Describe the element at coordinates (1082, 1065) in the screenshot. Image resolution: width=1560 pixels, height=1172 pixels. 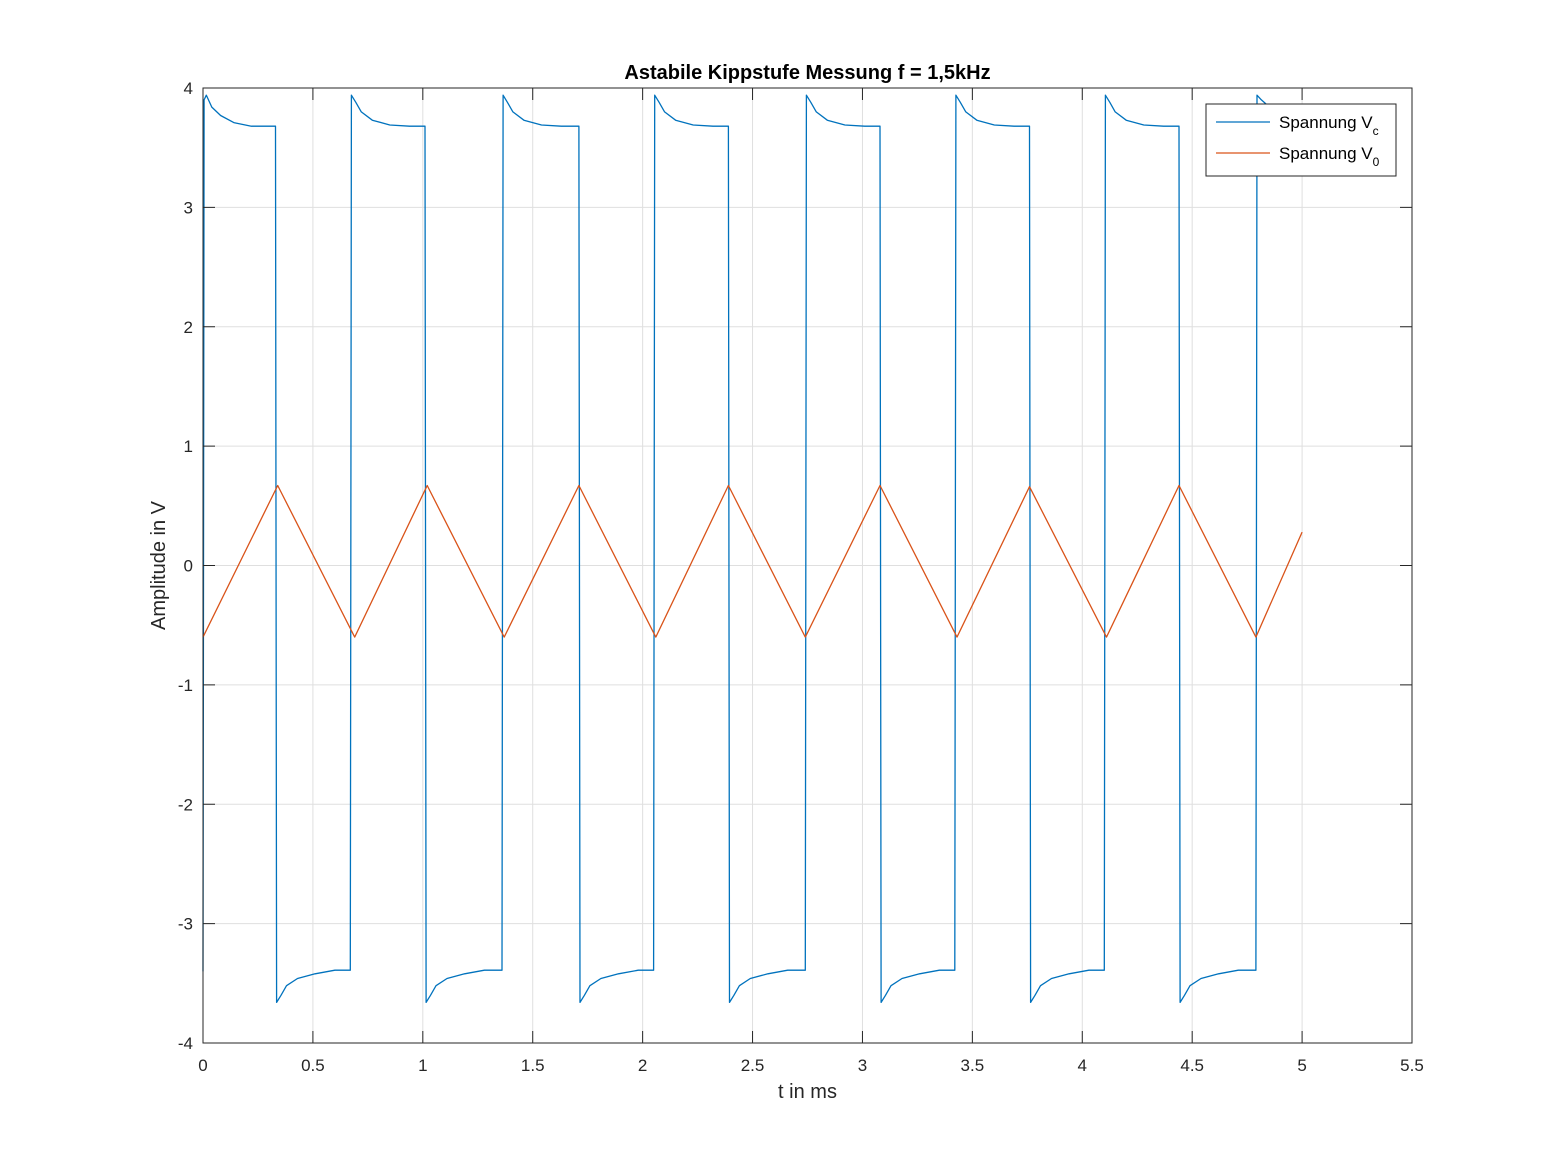
I see `x-tick-label: 4` at that location.